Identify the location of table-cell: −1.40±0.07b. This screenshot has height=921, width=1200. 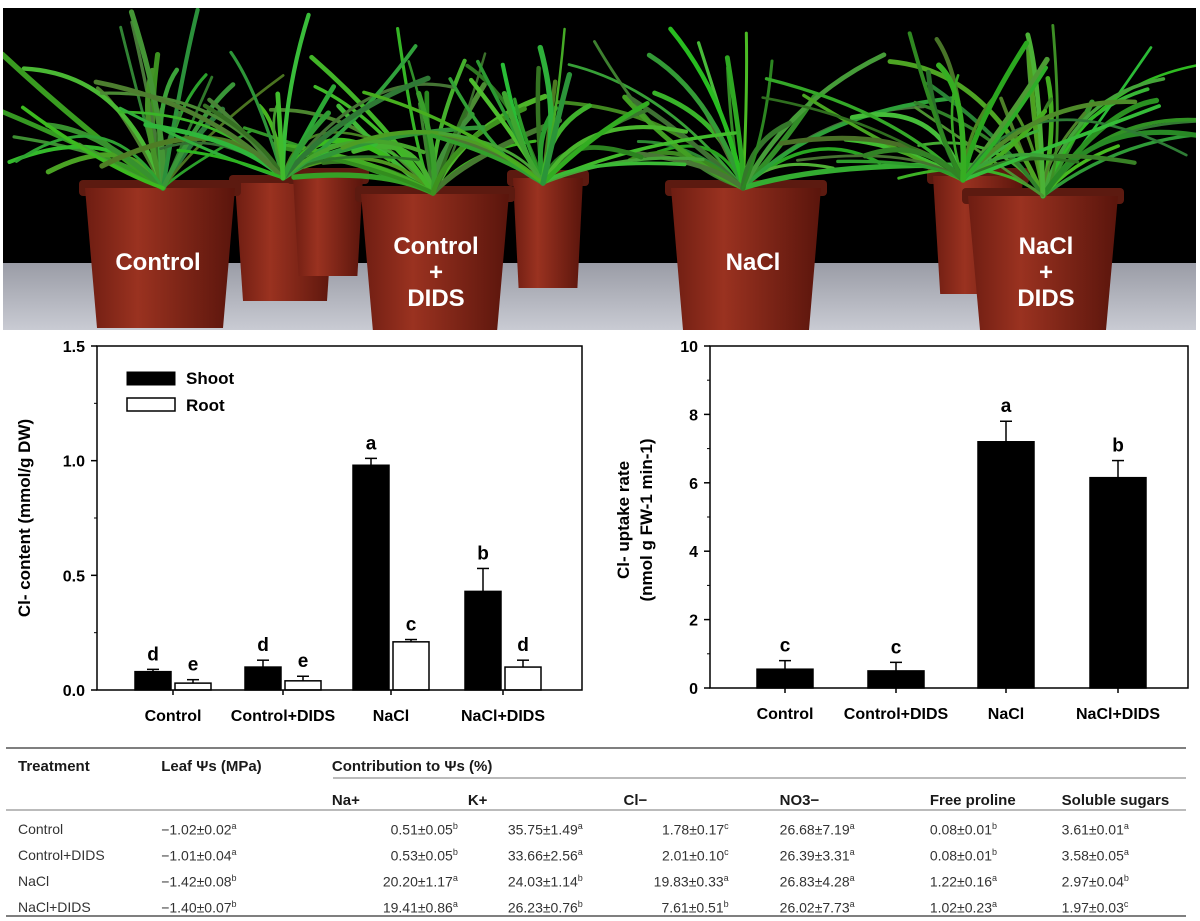
(199, 907).